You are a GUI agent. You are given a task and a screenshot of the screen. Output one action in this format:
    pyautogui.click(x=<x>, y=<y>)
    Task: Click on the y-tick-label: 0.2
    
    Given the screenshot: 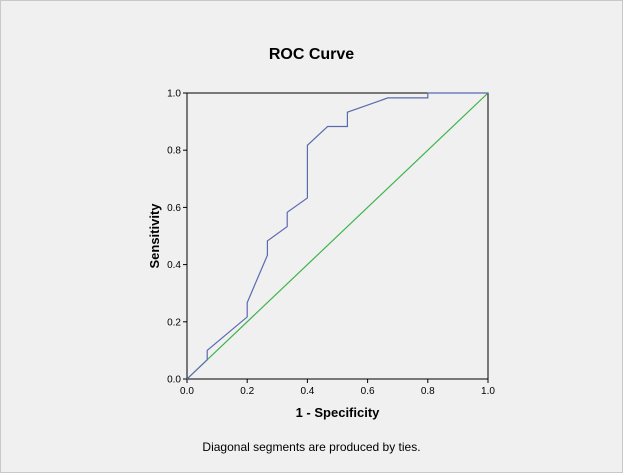 What is the action you would take?
    pyautogui.click(x=174, y=322)
    